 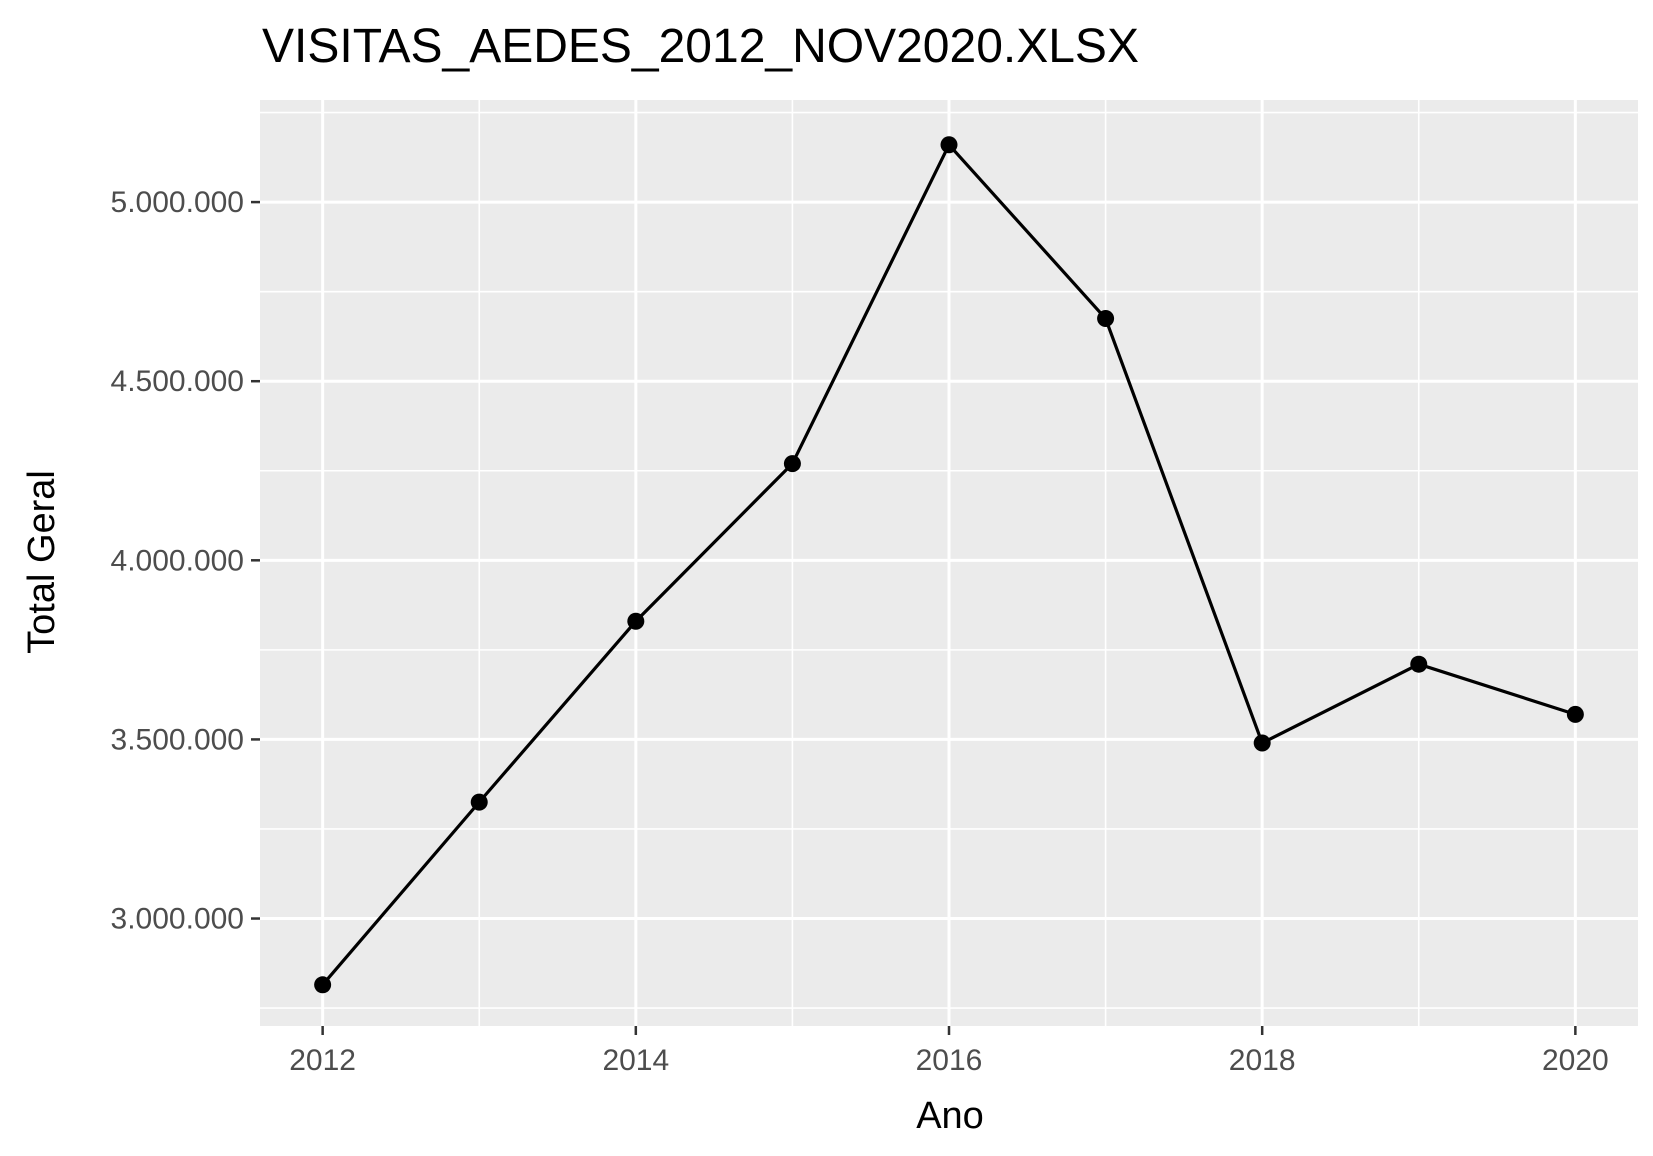 I want to click on y-tick-label: 4.000.000, so click(x=177, y=560).